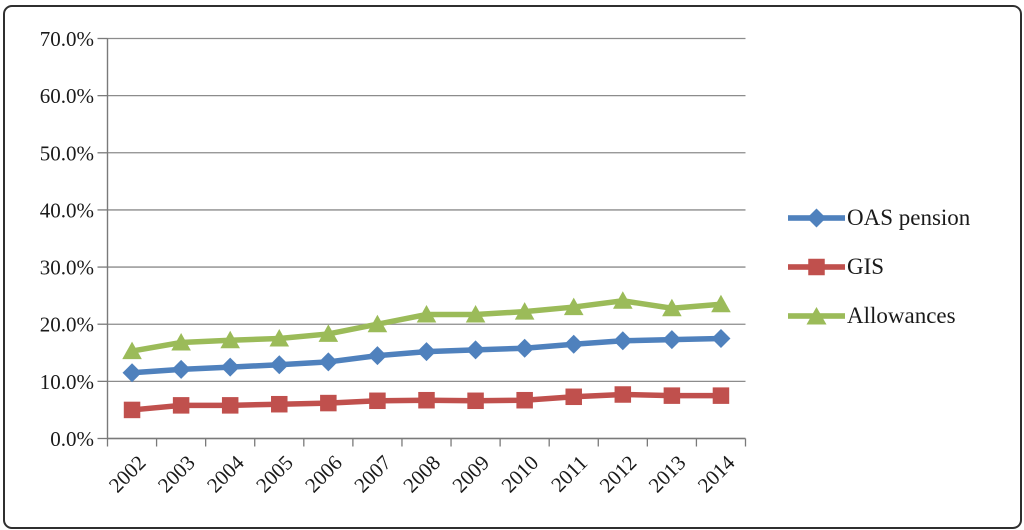 Image resolution: width=1024 pixels, height=530 pixels. What do you see at coordinates (716, 473) in the screenshot?
I see `x-axis-label: 2014` at bounding box center [716, 473].